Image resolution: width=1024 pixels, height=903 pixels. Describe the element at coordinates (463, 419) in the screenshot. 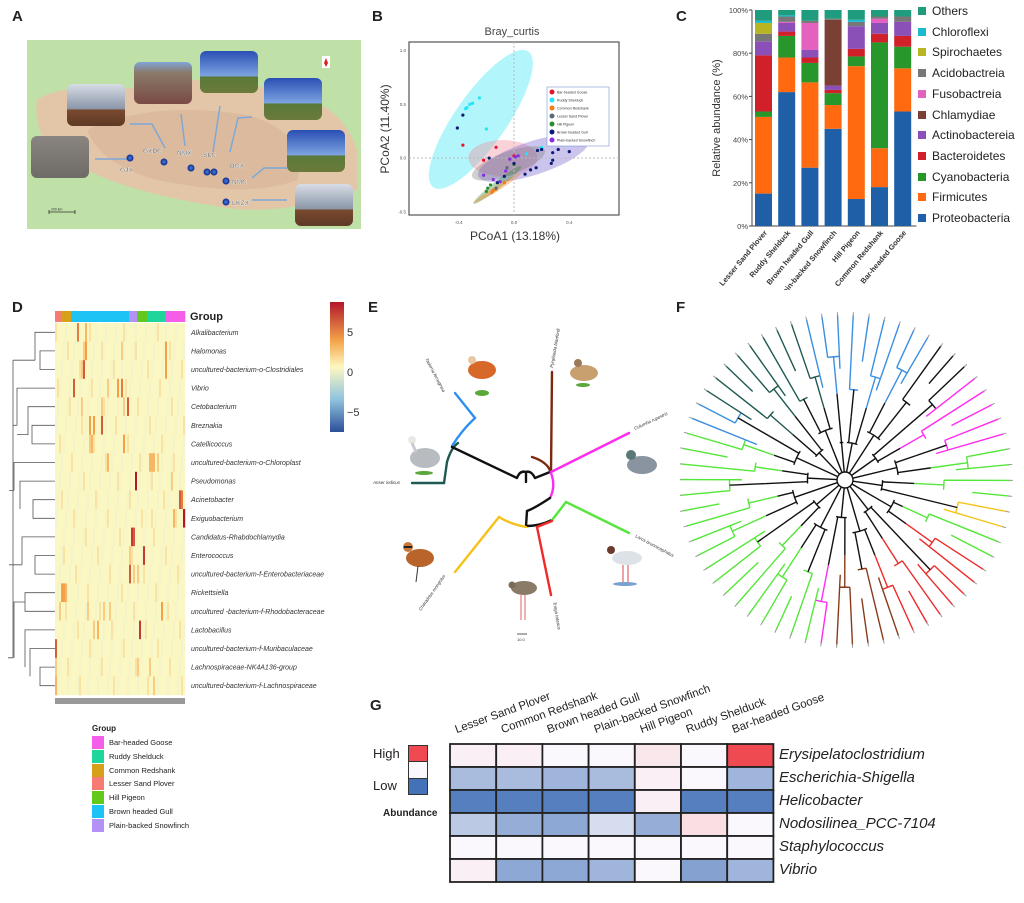

I see `branch-tadorna` at that location.